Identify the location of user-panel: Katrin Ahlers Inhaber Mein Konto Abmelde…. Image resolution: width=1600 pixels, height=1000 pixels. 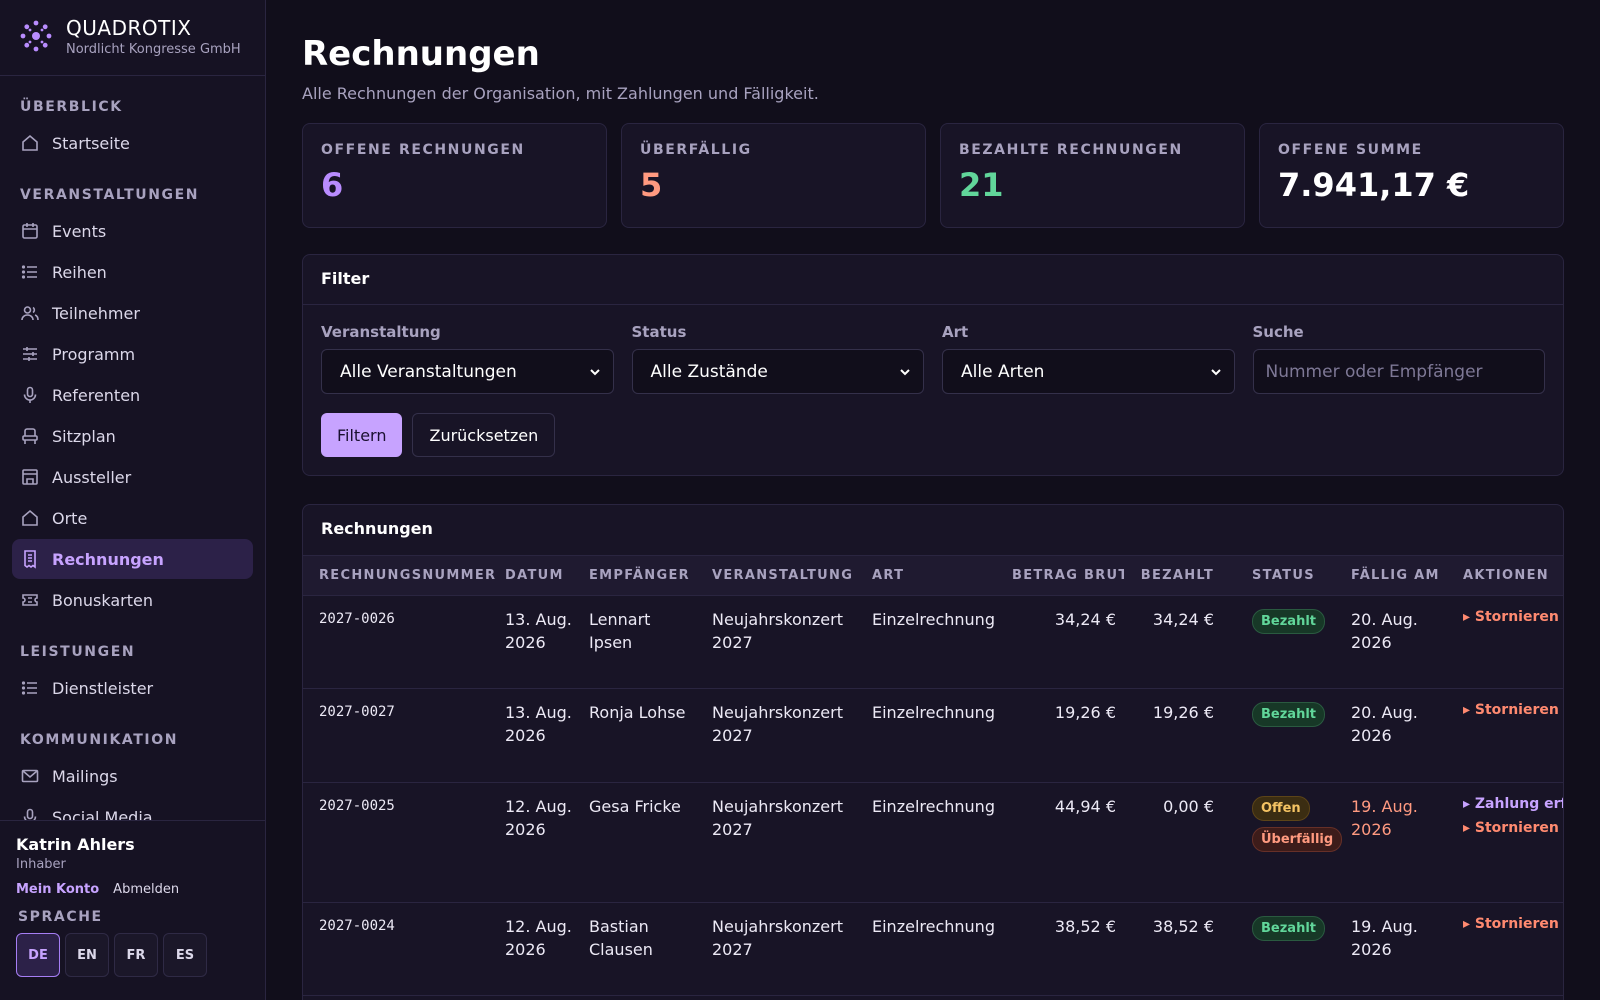
(132, 910).